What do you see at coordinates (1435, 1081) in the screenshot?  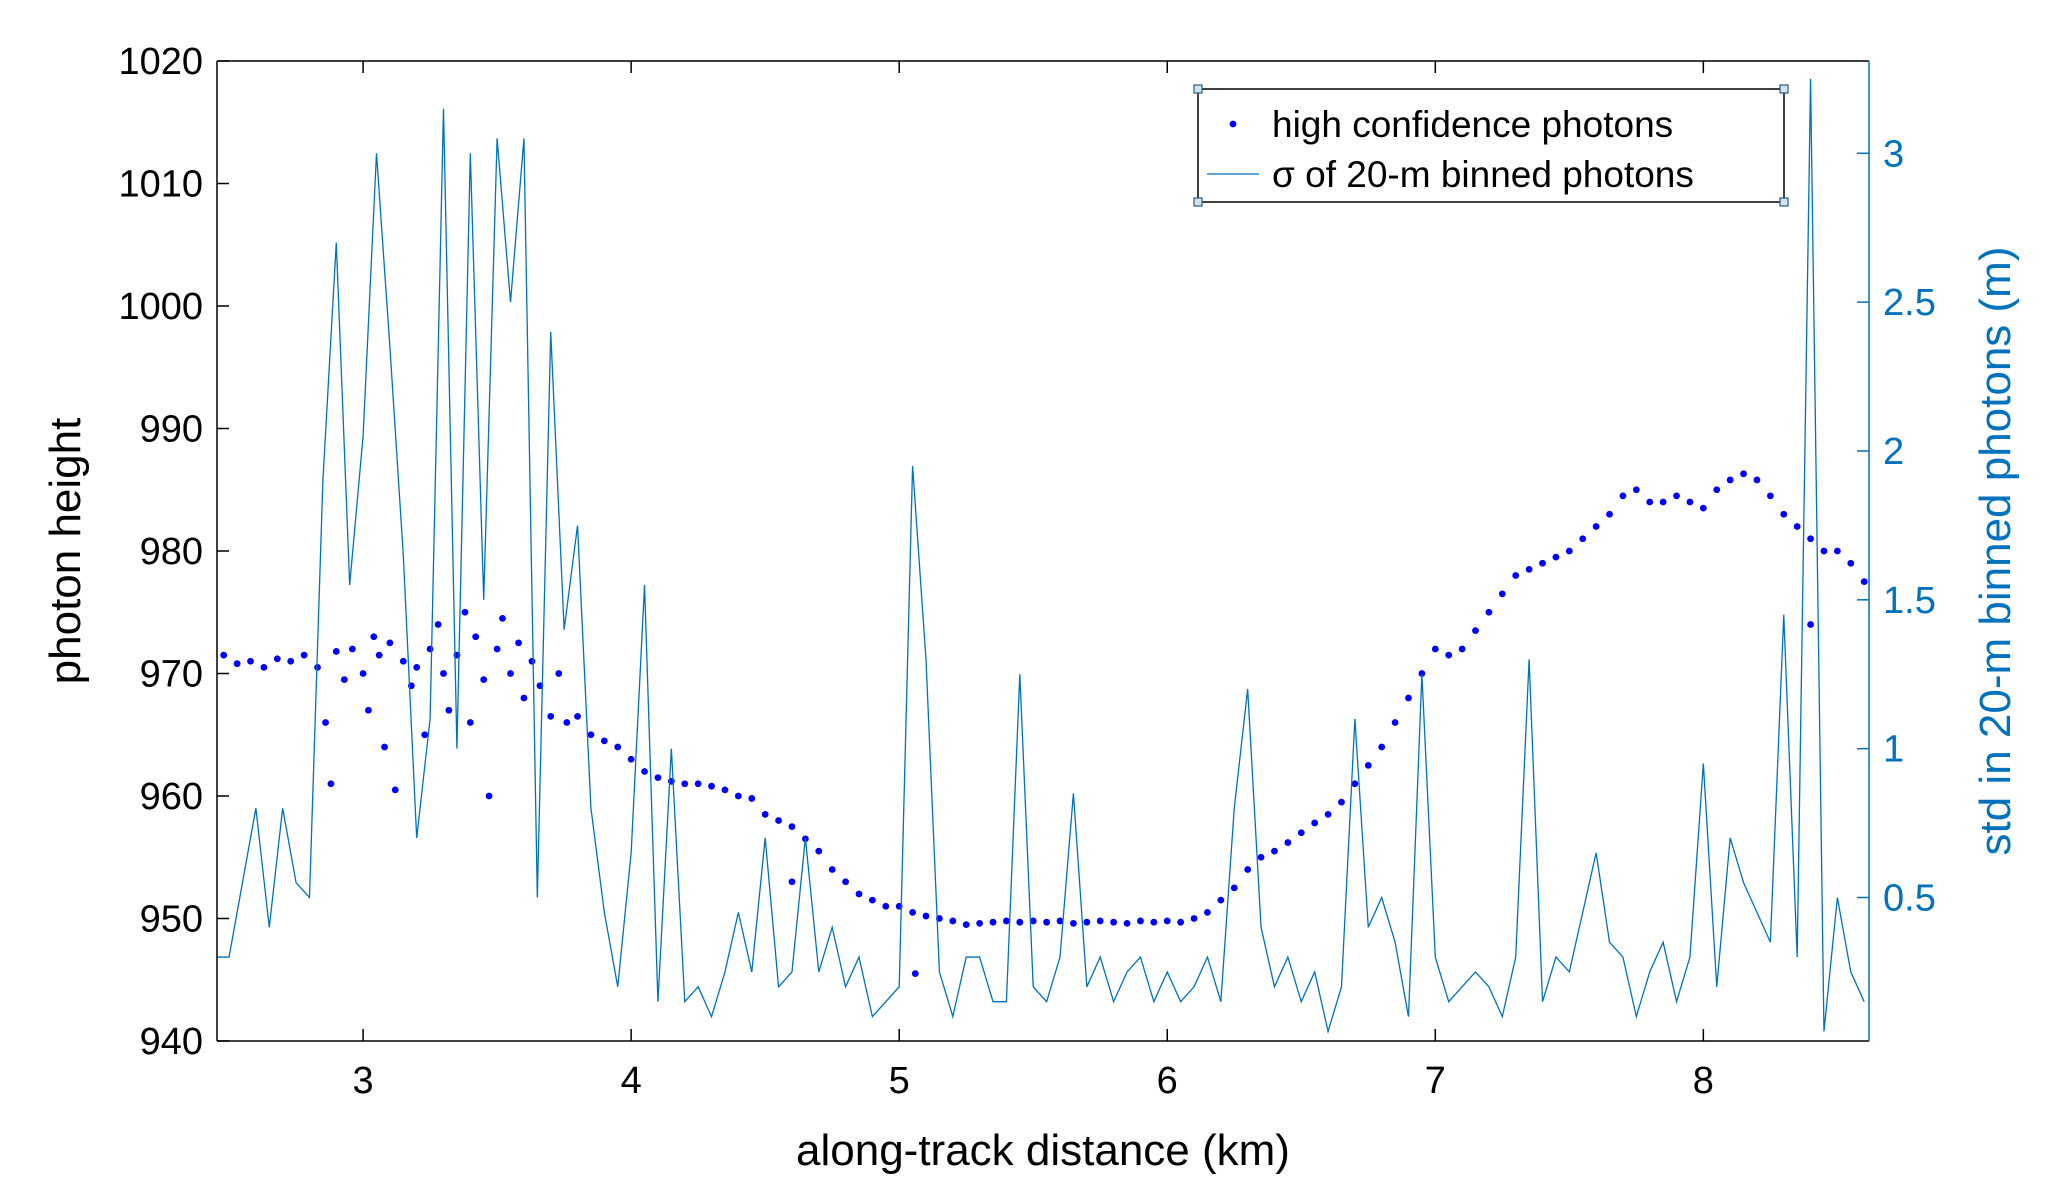 I see `x-tick-label: 7` at bounding box center [1435, 1081].